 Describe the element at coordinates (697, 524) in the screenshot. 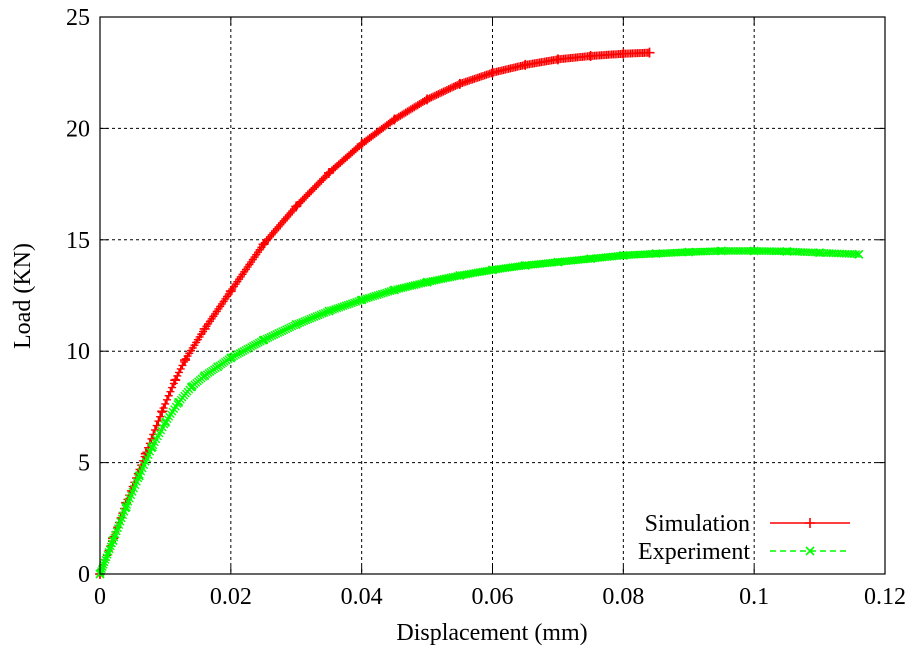

I see `legend-label-simulation: Simulation` at that location.